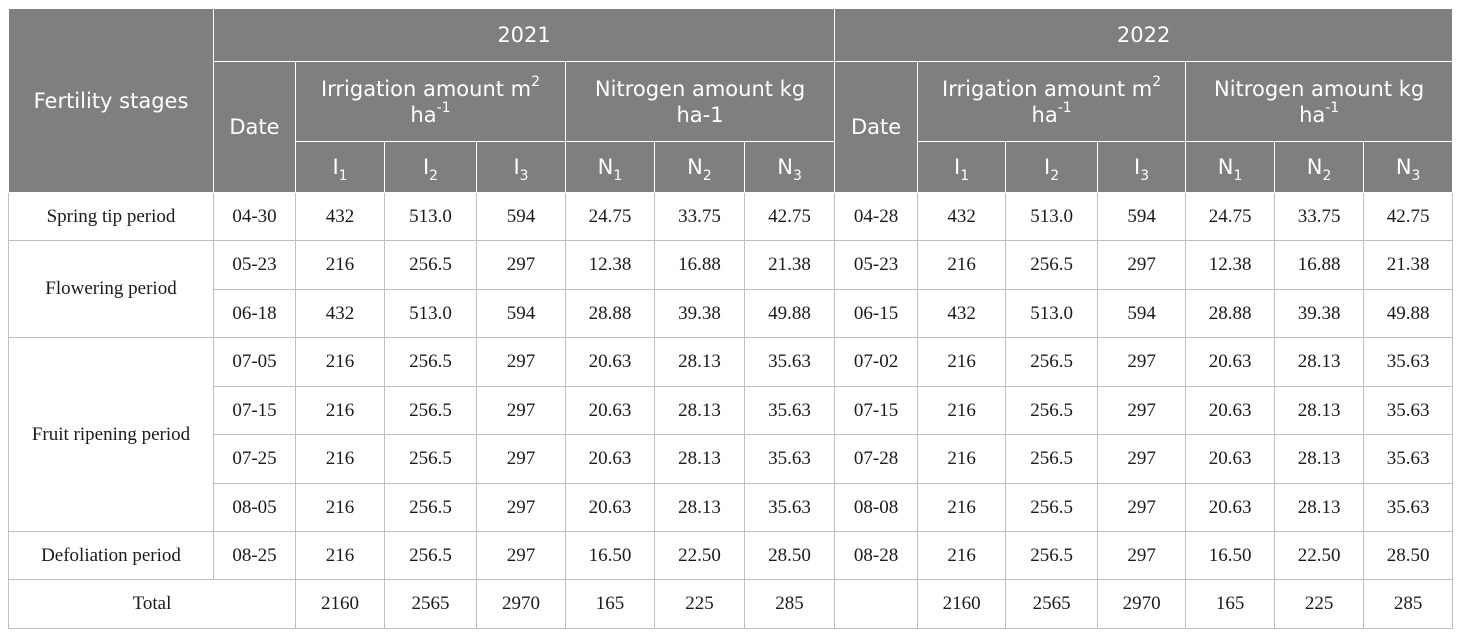  Describe the element at coordinates (1144, 35) in the screenshot. I see `year-2022-header: 2022` at that location.